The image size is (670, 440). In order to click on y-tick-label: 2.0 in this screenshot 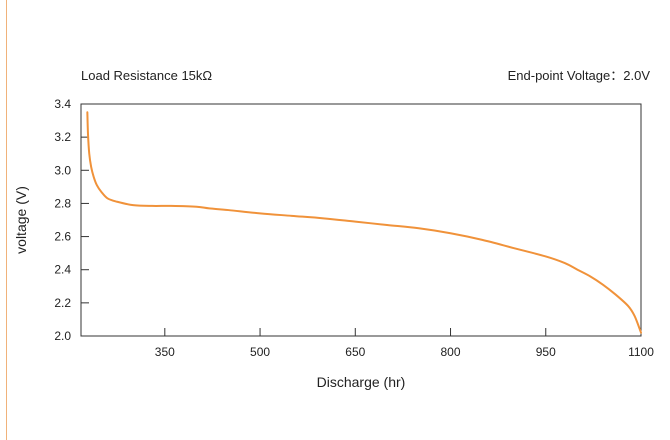, I will do `click(62, 336)`.